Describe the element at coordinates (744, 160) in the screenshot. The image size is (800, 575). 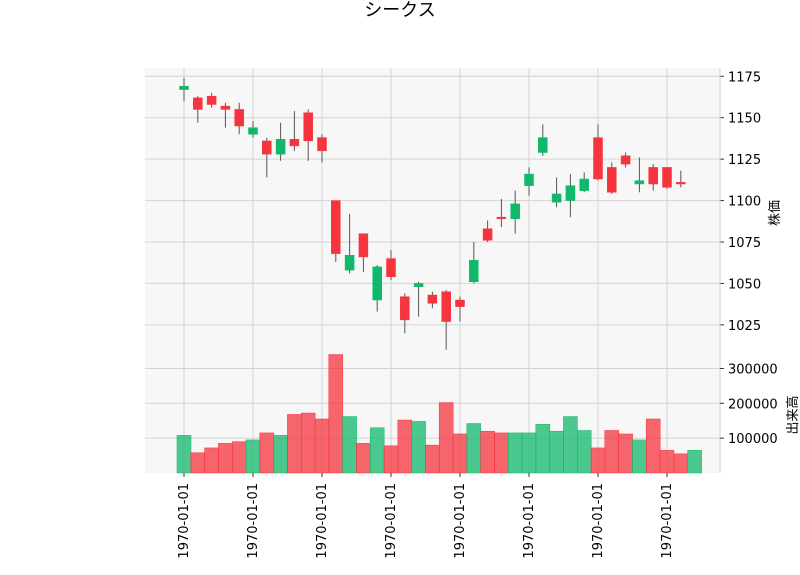
I see `price-tick-label: 1125` at that location.